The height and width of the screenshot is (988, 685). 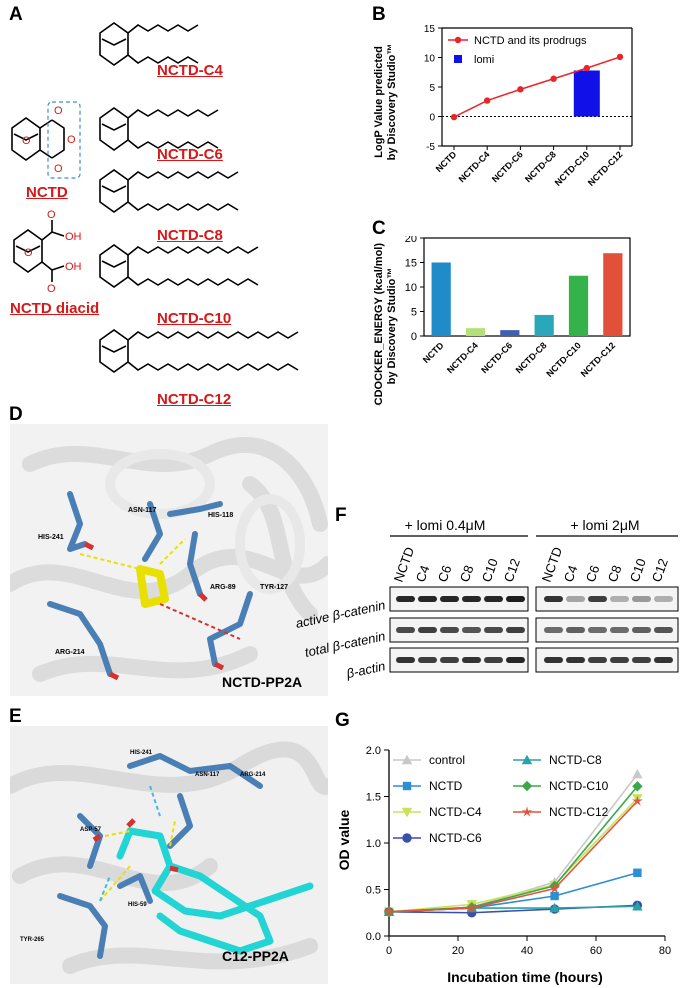 What do you see at coordinates (373, 798) in the screenshot?
I see `od-y-tick-label: 1.5` at bounding box center [373, 798].